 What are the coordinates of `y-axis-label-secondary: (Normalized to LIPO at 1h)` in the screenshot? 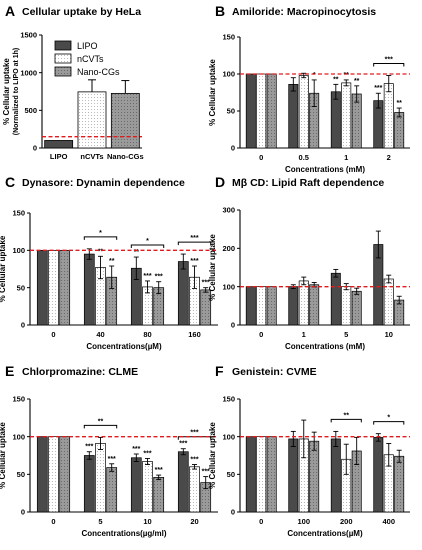 It's located at (16, 92).